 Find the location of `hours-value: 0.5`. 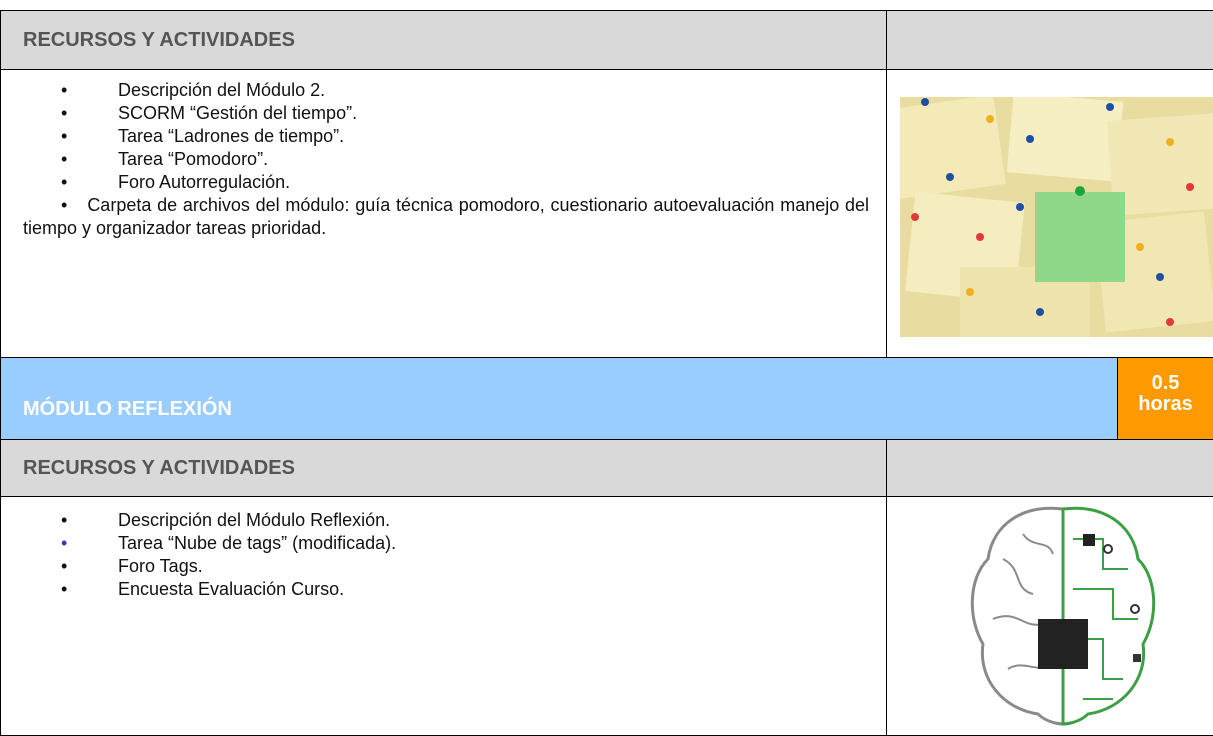

hours-value: 0.5 is located at coordinates (1165, 383).